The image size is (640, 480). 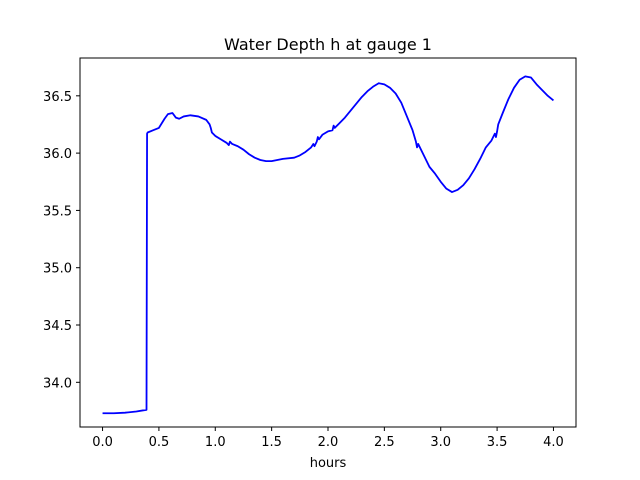 I want to click on x-tick-label: 1.0, so click(x=215, y=442).